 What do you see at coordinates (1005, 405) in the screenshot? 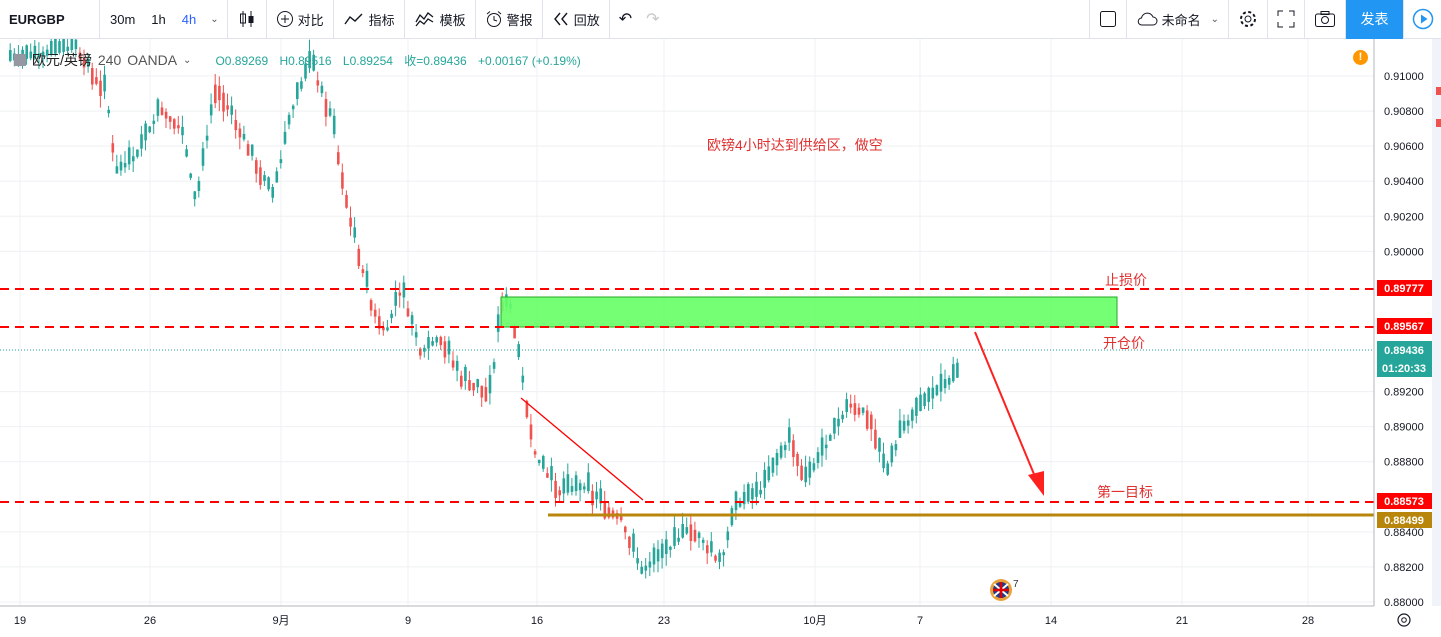
I see `projection-arrow` at bounding box center [1005, 405].